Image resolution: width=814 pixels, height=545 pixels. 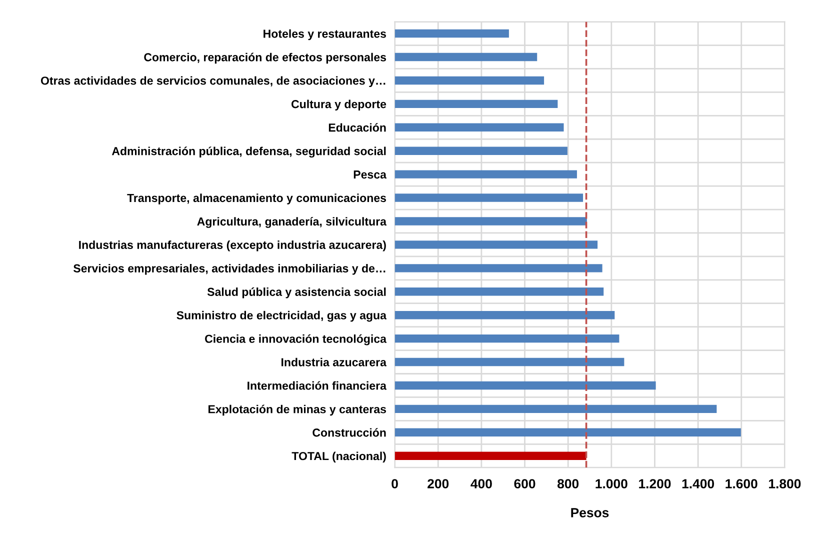 What do you see at coordinates (590, 513) in the screenshot?
I see `x-axis-title: Pesos` at bounding box center [590, 513].